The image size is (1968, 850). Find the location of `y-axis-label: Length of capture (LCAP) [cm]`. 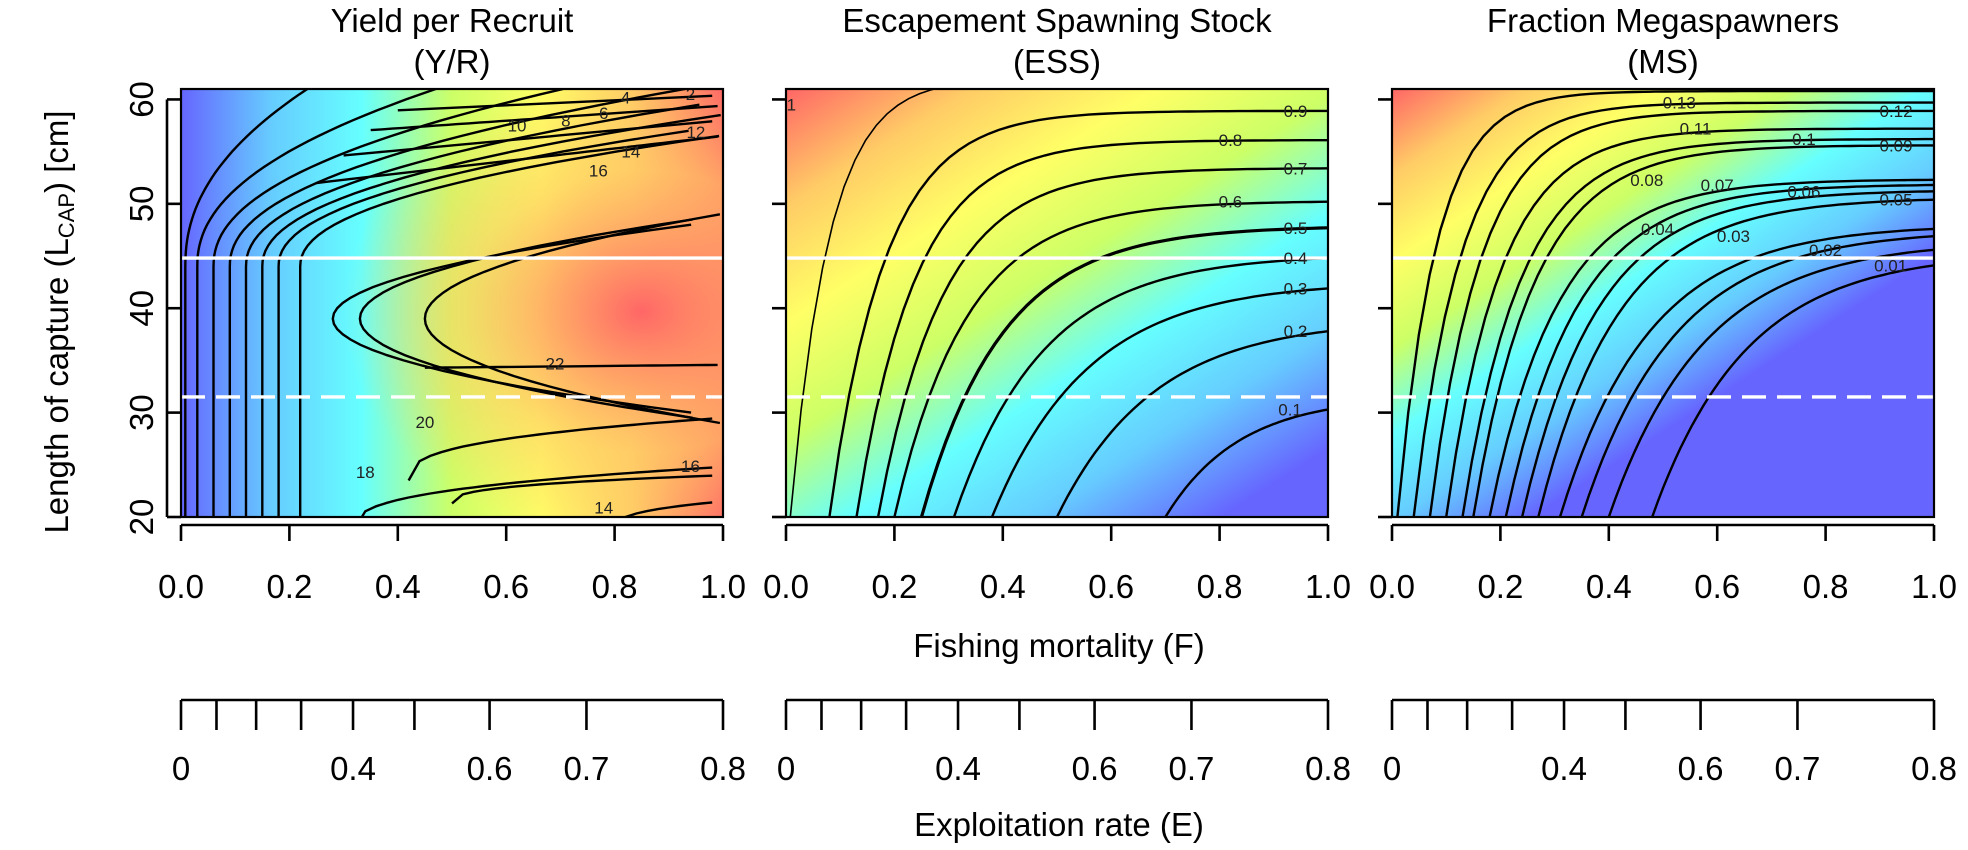

y-axis-label: Length of capture (LCAP) [cm] is located at coordinates (58, 321).